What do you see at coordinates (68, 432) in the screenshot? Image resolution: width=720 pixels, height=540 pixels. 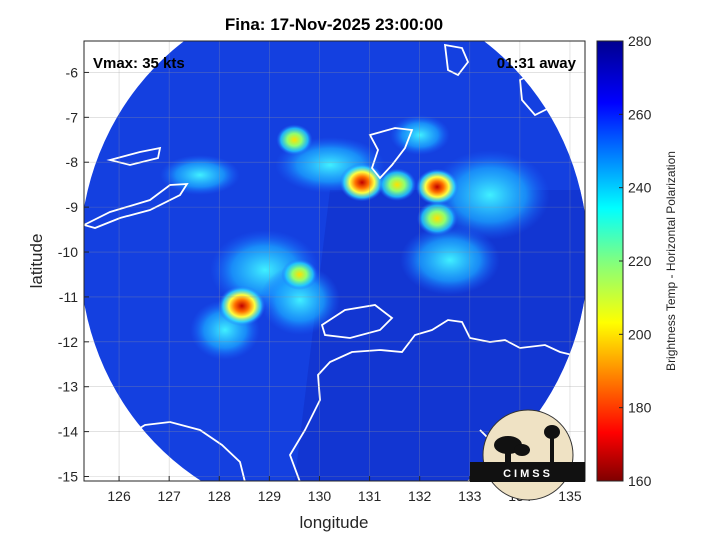 I see `y-tick-label: -14` at bounding box center [68, 432].